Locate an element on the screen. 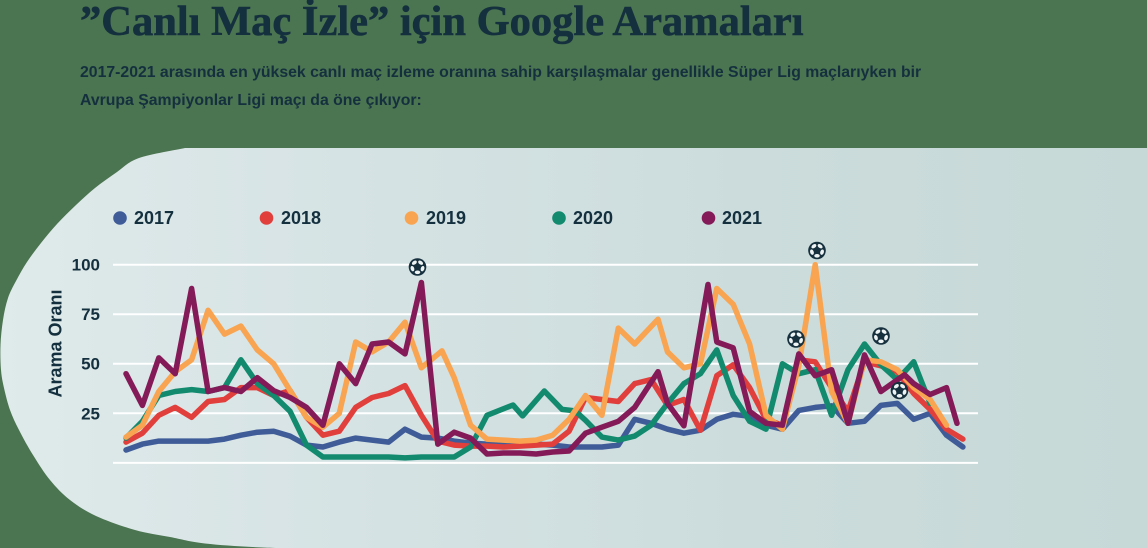  svg-text: 2017 is located at coordinates (154, 218).